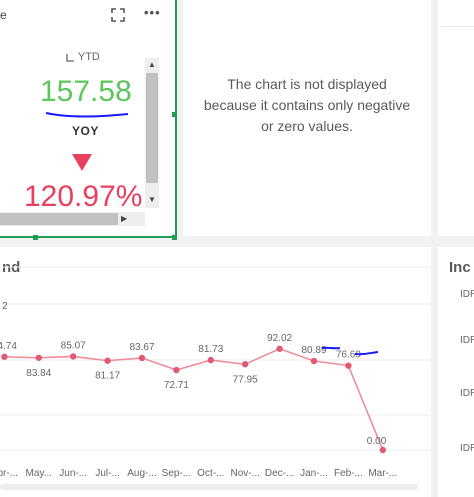 Image resolution: width=474 pixels, height=497 pixels. Describe the element at coordinates (245, 379) in the screenshot. I see `data-label: 77.95` at that location.